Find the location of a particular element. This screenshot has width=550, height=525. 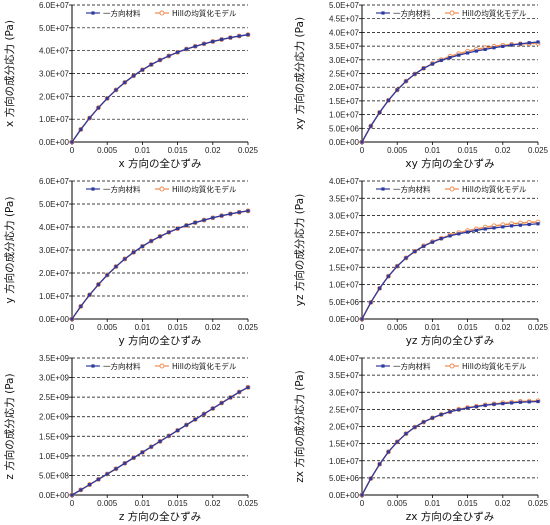

x-tick-label: 0.025 is located at coordinates (248, 150).